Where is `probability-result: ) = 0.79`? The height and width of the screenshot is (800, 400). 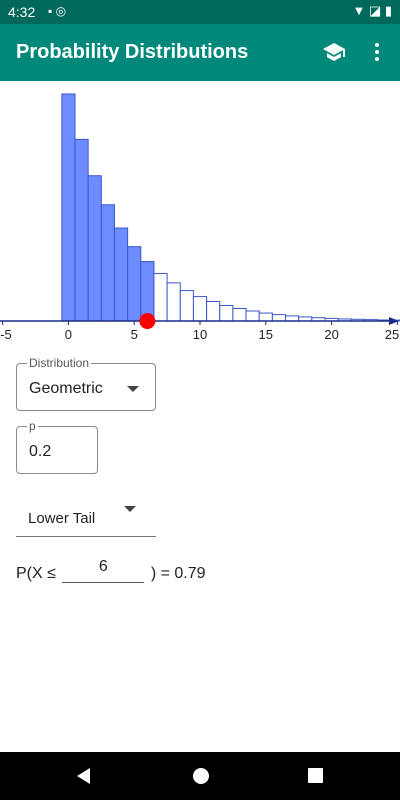 probability-result: ) = 0.79 is located at coordinates (178, 573).